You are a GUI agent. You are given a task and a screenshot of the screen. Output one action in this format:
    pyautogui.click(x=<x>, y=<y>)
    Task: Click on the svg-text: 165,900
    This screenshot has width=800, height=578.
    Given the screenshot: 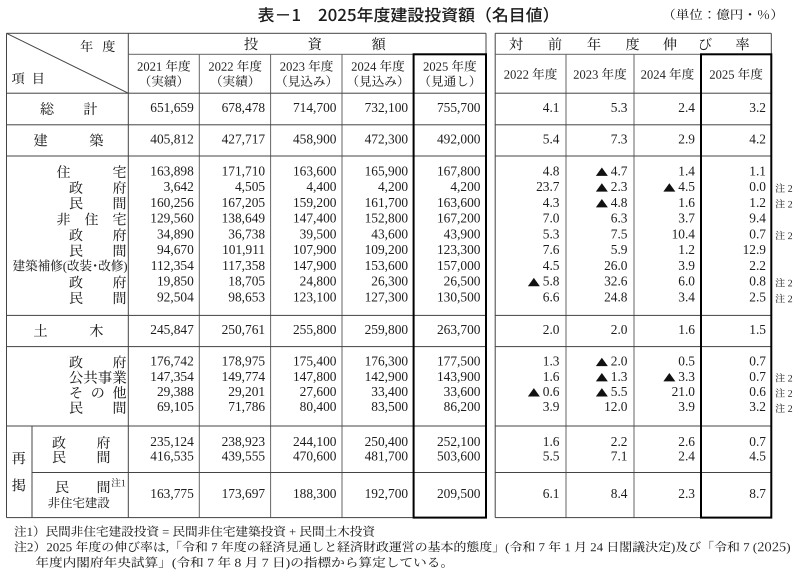 What is the action you would take?
    pyautogui.click(x=387, y=170)
    